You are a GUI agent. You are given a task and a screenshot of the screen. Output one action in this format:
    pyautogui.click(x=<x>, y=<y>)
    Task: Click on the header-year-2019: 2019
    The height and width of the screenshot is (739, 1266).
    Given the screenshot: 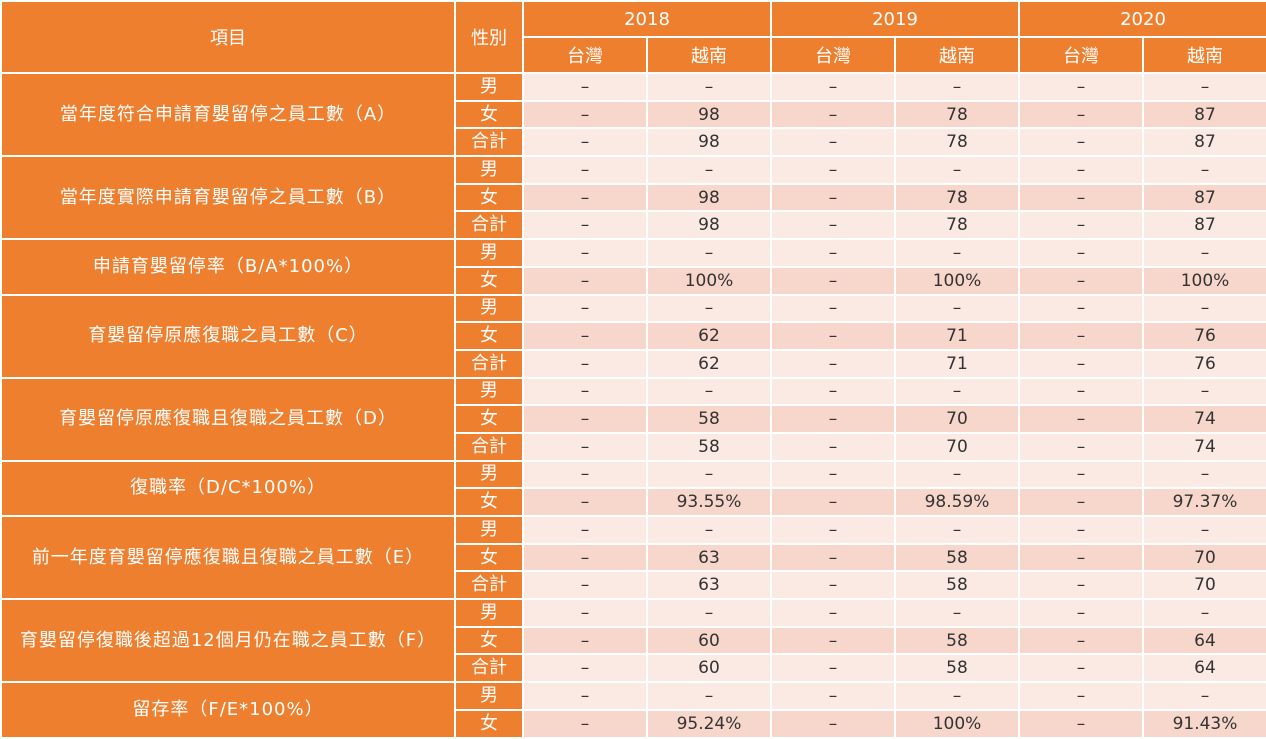 What is the action you would take?
    pyautogui.click(x=895, y=19)
    